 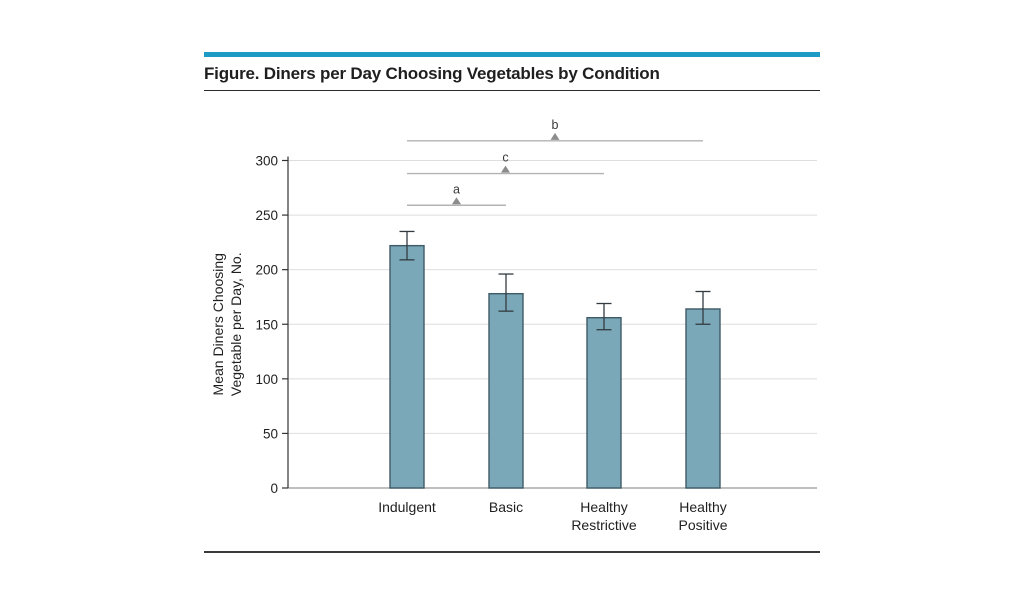 I want to click on significance-group-b: b, so click(x=555, y=130).